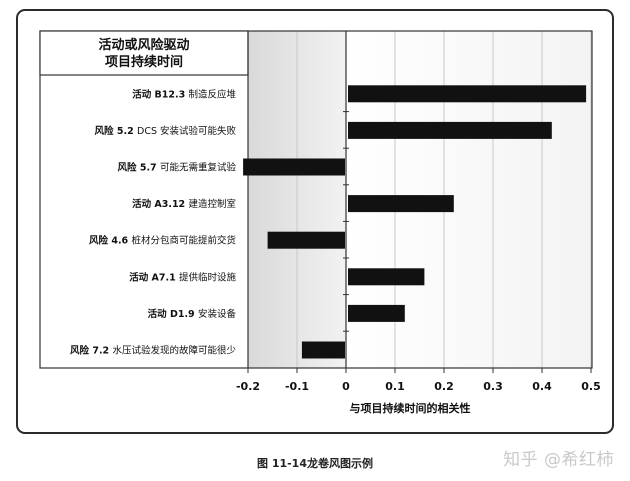 The image size is (630, 481). I want to click on x-tick-label: -0.2, so click(248, 386).